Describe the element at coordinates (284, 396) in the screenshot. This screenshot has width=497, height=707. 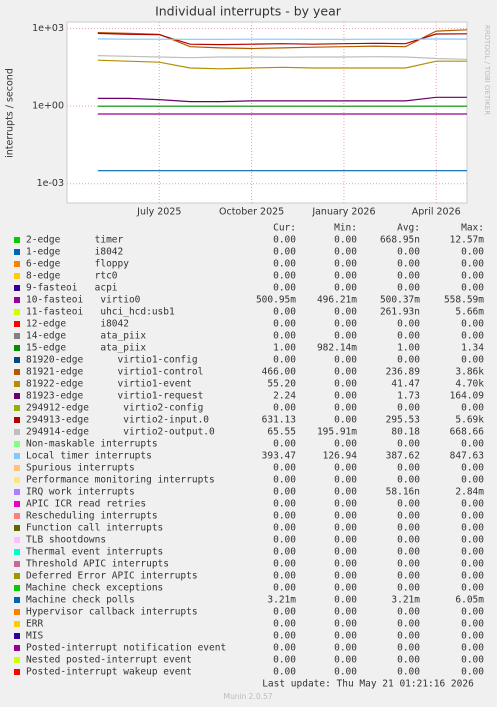
I see `legend-value: 2.24` at that location.